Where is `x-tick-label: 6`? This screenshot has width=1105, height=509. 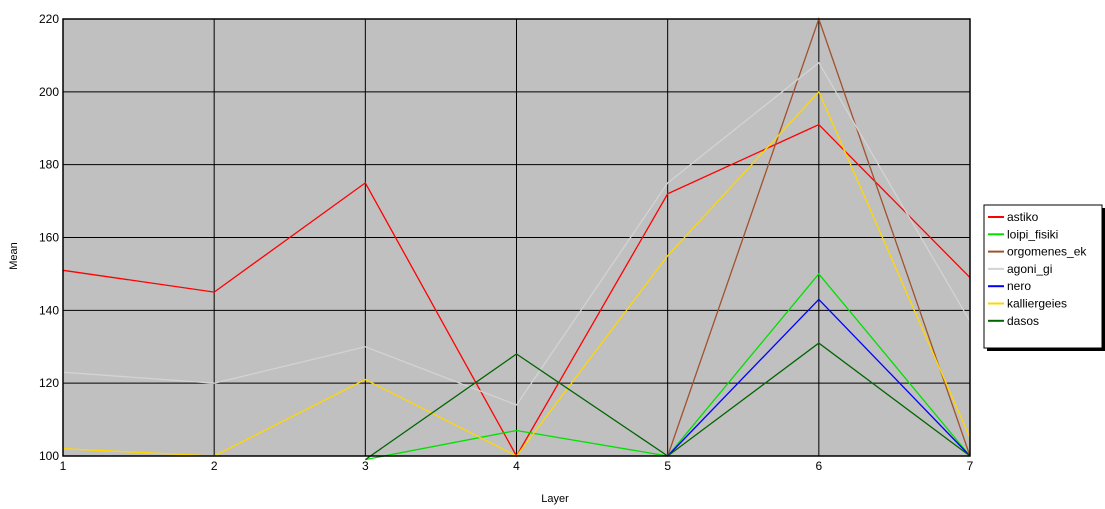
x-tick-label: 6 is located at coordinates (818, 466).